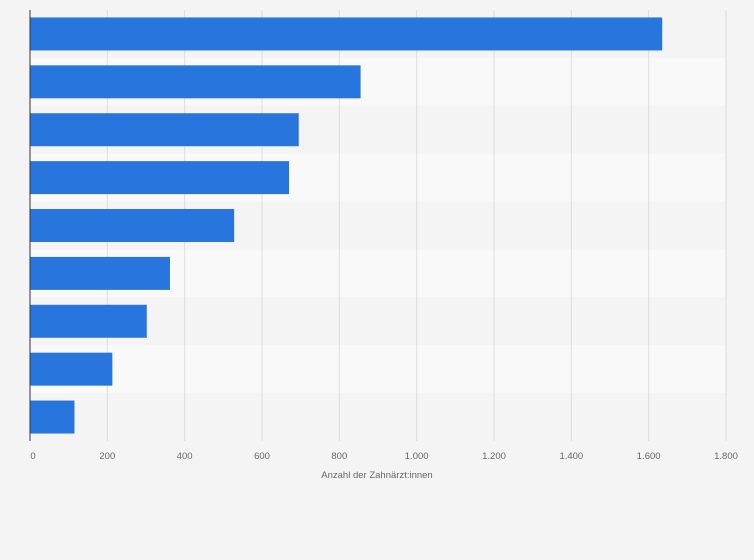  I want to click on x-tick-label: 800, so click(339, 456).